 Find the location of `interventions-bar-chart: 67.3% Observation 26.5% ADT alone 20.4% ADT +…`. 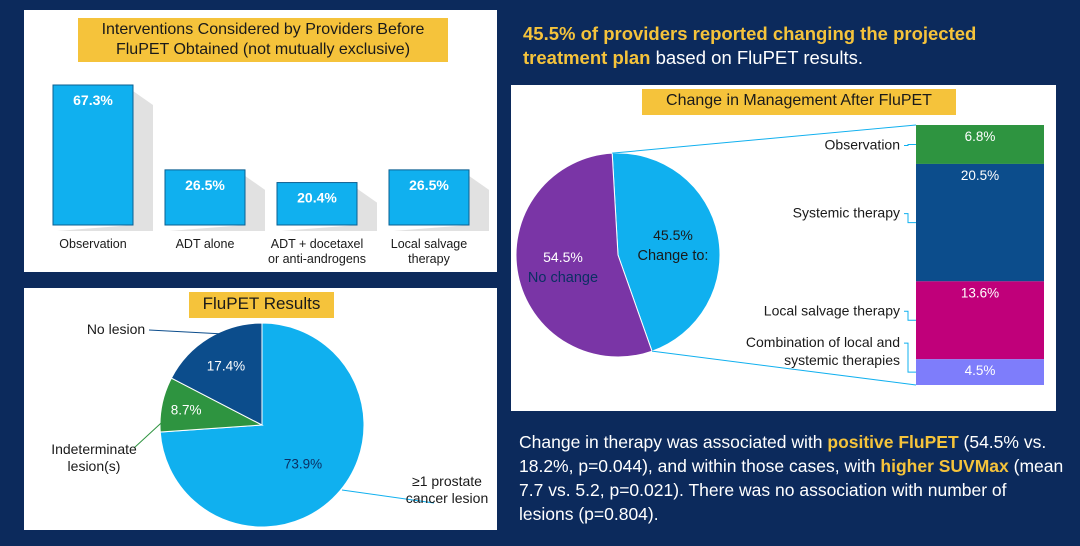

interventions-bar-chart: 67.3% Observation 26.5% ADT alone 20.4% ADT +… is located at coordinates (270, 175).